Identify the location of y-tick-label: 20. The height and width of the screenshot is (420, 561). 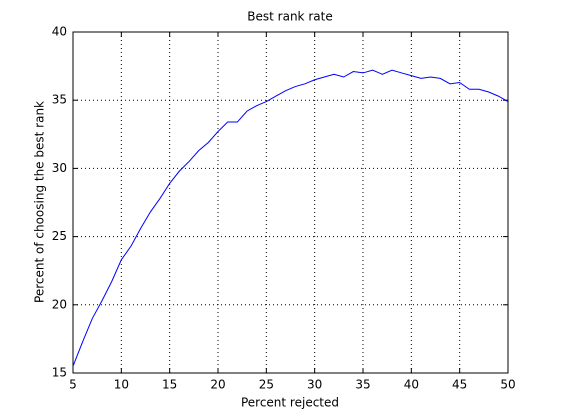
(59, 304).